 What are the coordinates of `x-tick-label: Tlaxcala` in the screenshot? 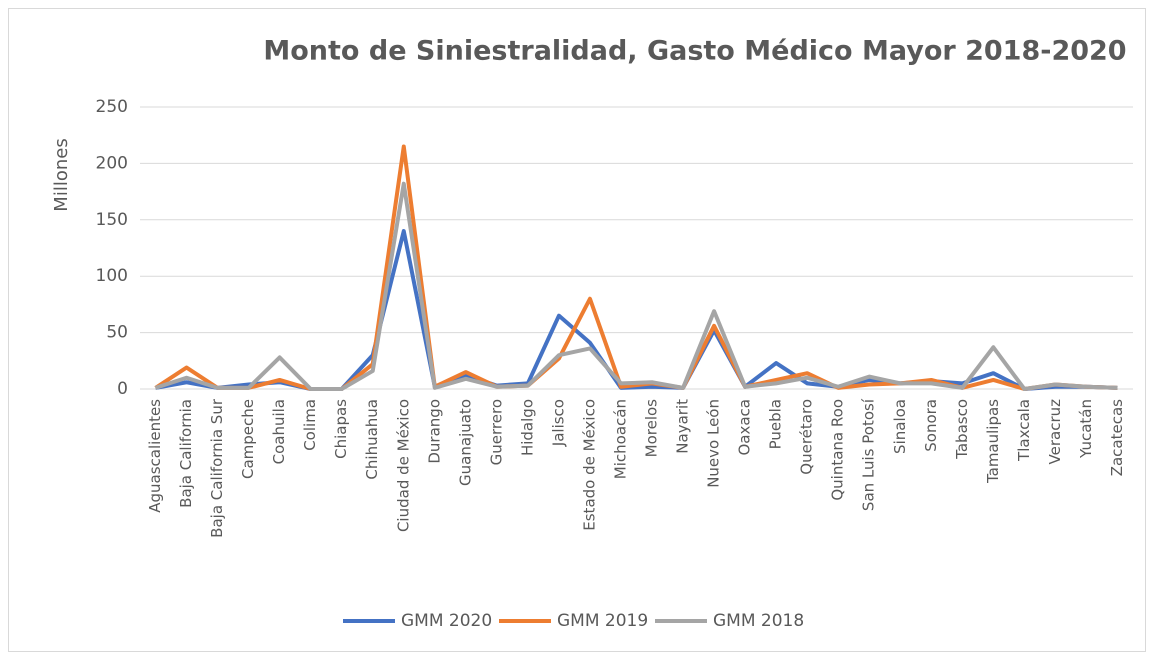 It's located at (1024, 430).